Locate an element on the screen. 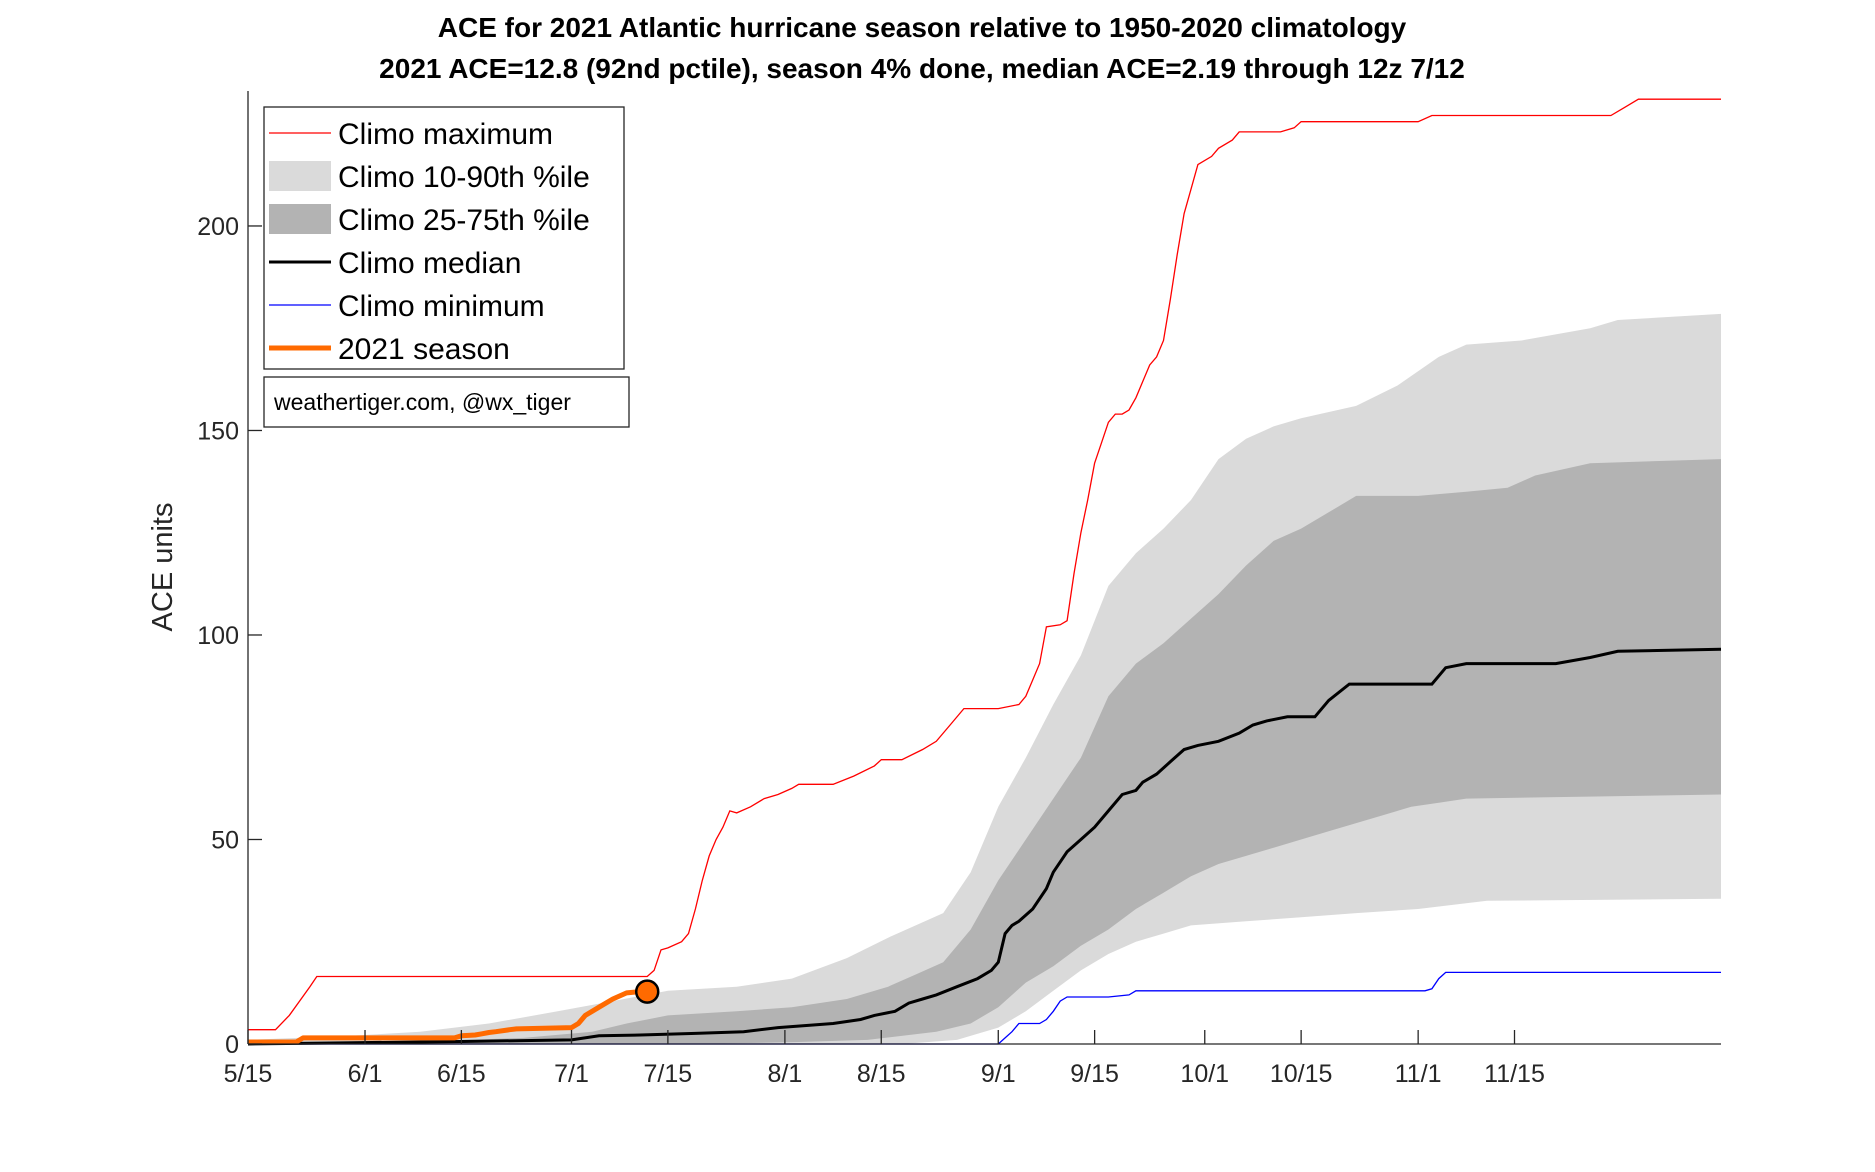 Image resolution: width=1875 pixels, height=1172 pixels. legend-border is located at coordinates (444, 238).